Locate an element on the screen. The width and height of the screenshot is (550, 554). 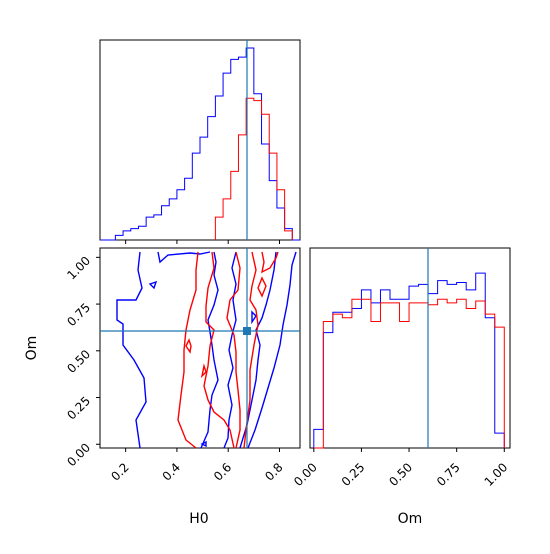
om-xtick-label: 0.75 is located at coordinates (448, 474).